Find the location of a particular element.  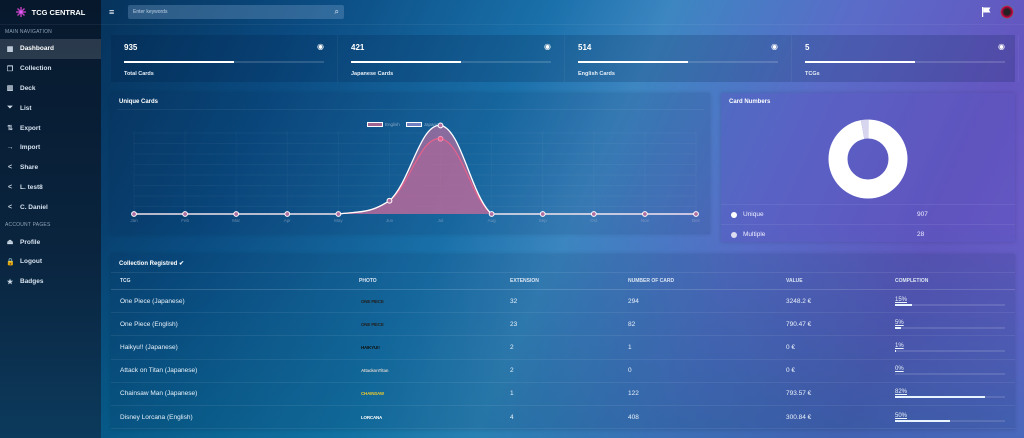

brand: TCG CENTRAL is located at coordinates (50, 12).